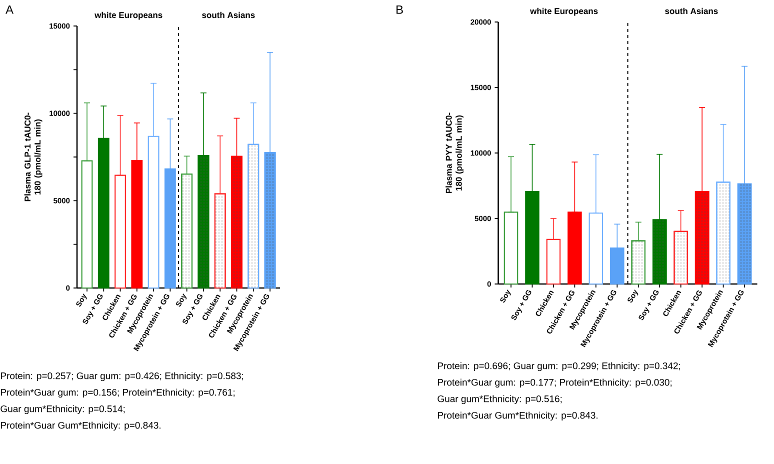 This screenshot has height=464, width=774. Describe the element at coordinates (62, 409) in the screenshot. I see `text: Guar gum*Ethnicity: p=0.514;` at that location.